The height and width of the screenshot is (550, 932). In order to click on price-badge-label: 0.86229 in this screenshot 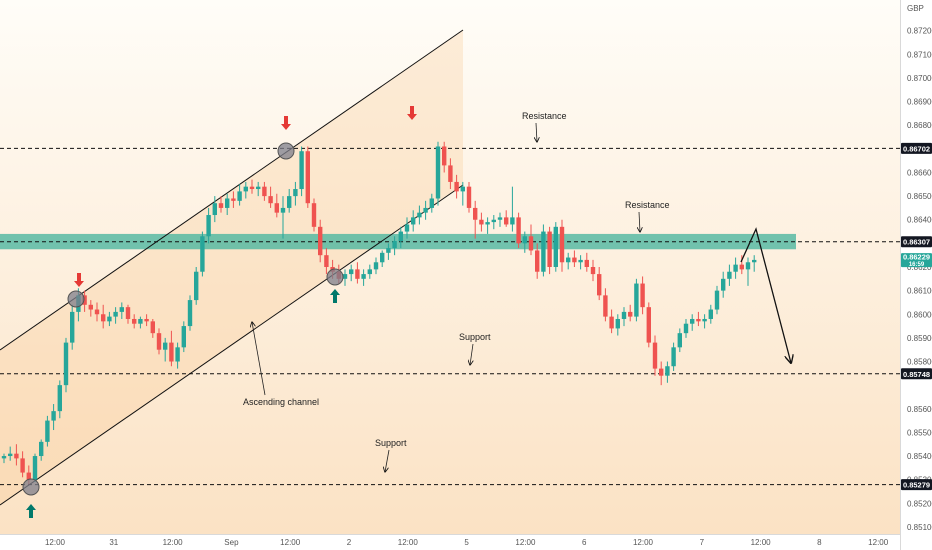, I will do `click(916, 257)`.